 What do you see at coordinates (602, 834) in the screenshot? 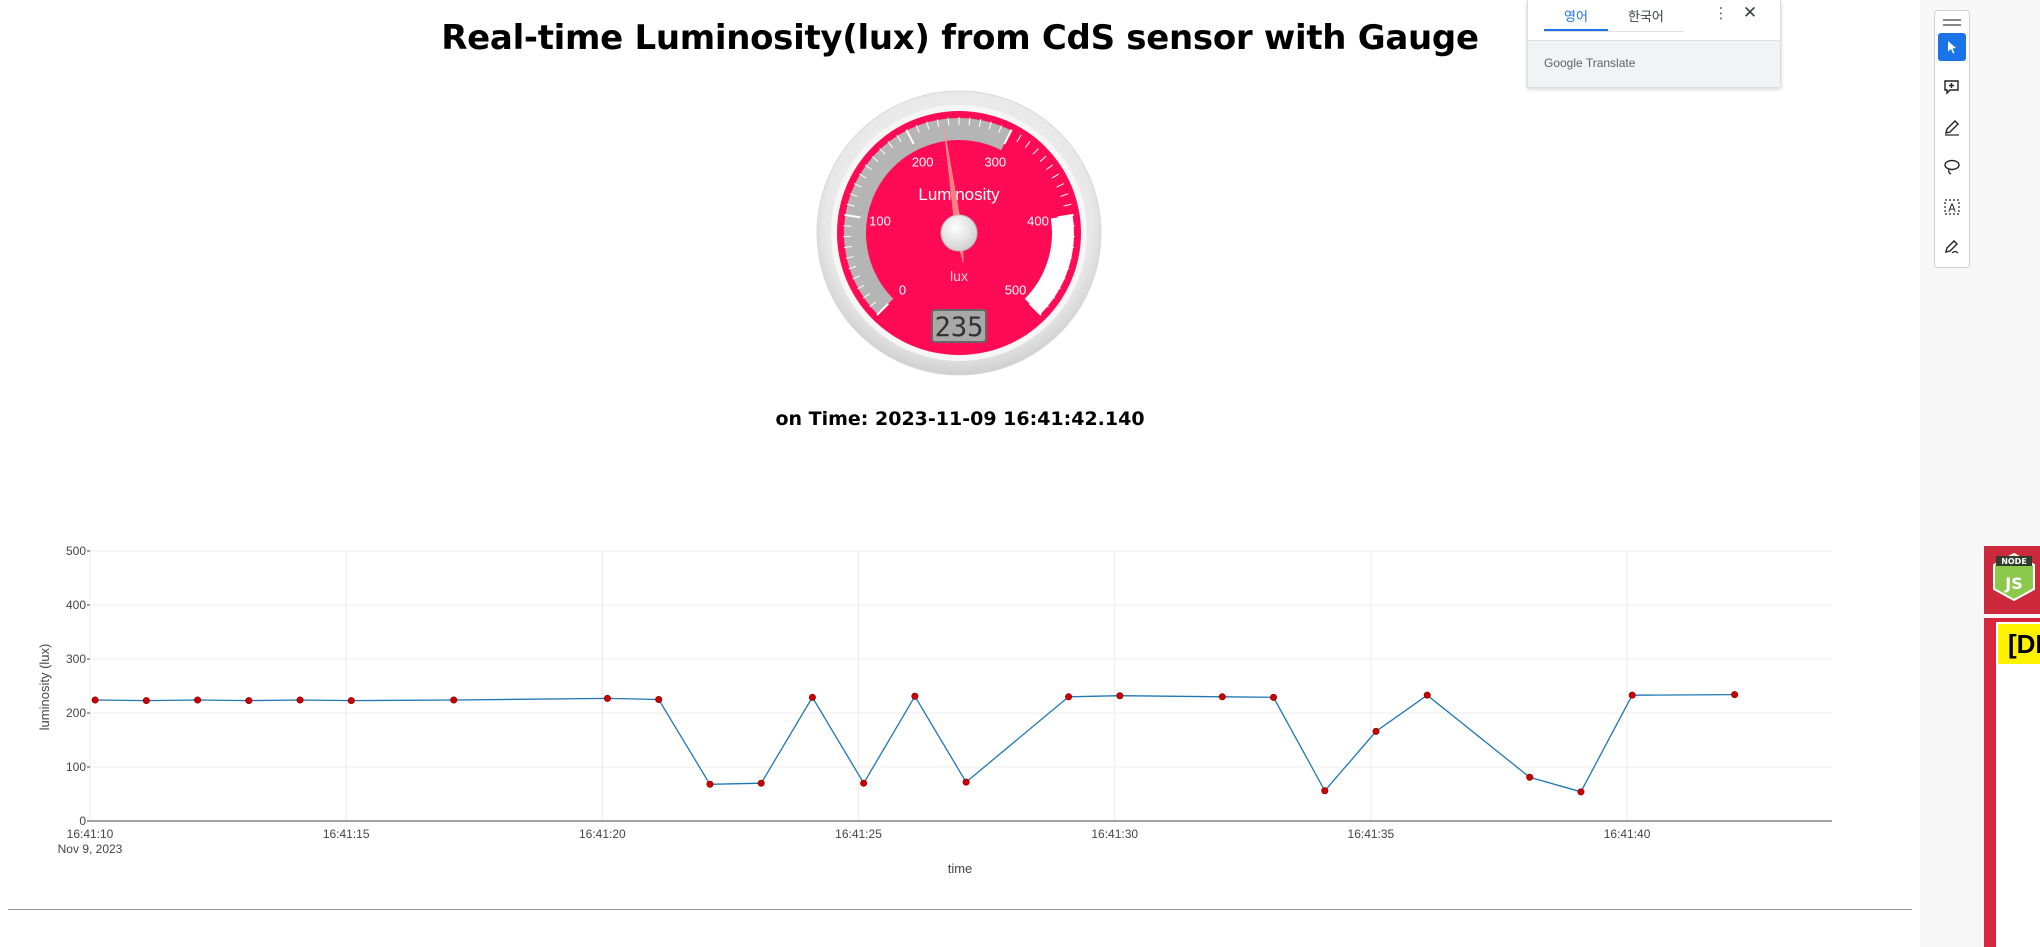
I see `x-tick-label: 16:41:20` at bounding box center [602, 834].